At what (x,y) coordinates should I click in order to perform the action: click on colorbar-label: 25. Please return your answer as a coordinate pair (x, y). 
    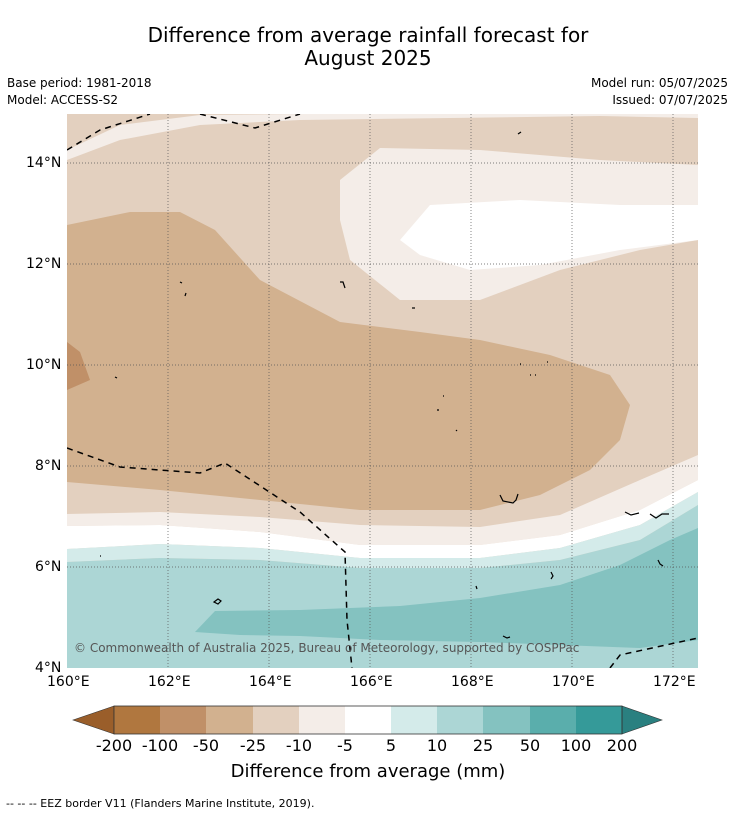
    Looking at the image, I should click on (483, 745).